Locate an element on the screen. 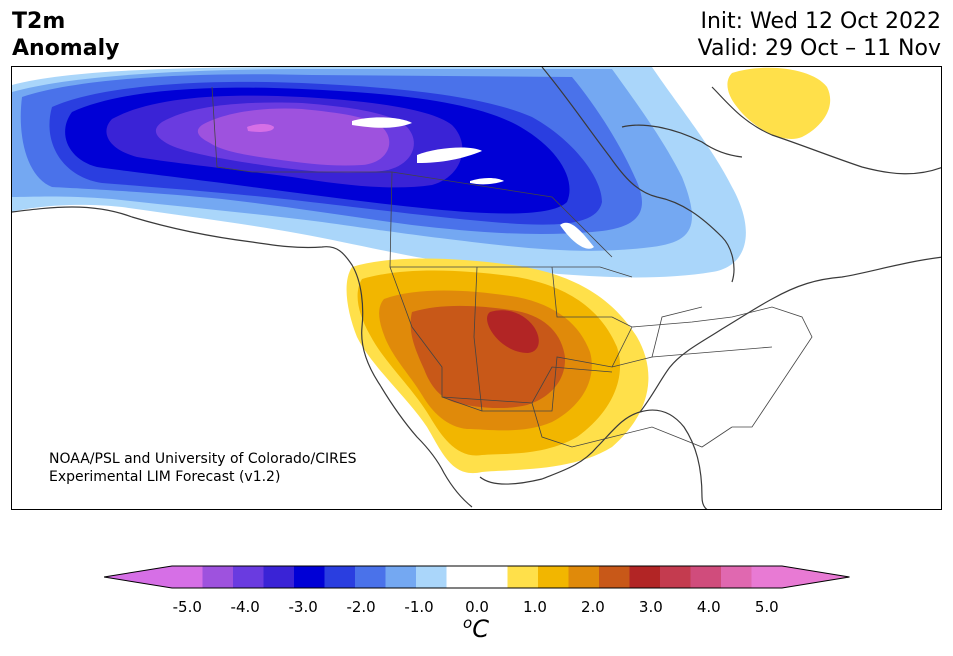  colorbar-tick-label: 3.0 is located at coordinates (650, 607).